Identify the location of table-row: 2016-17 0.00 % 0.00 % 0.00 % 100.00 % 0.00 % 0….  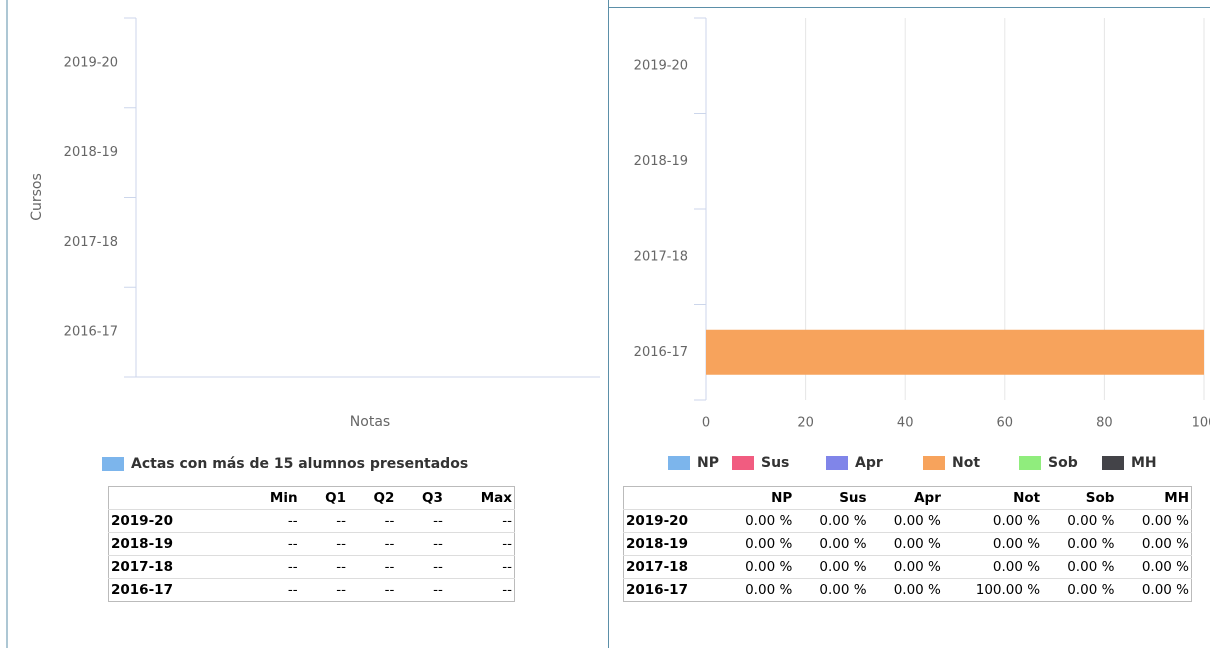
(907, 590).